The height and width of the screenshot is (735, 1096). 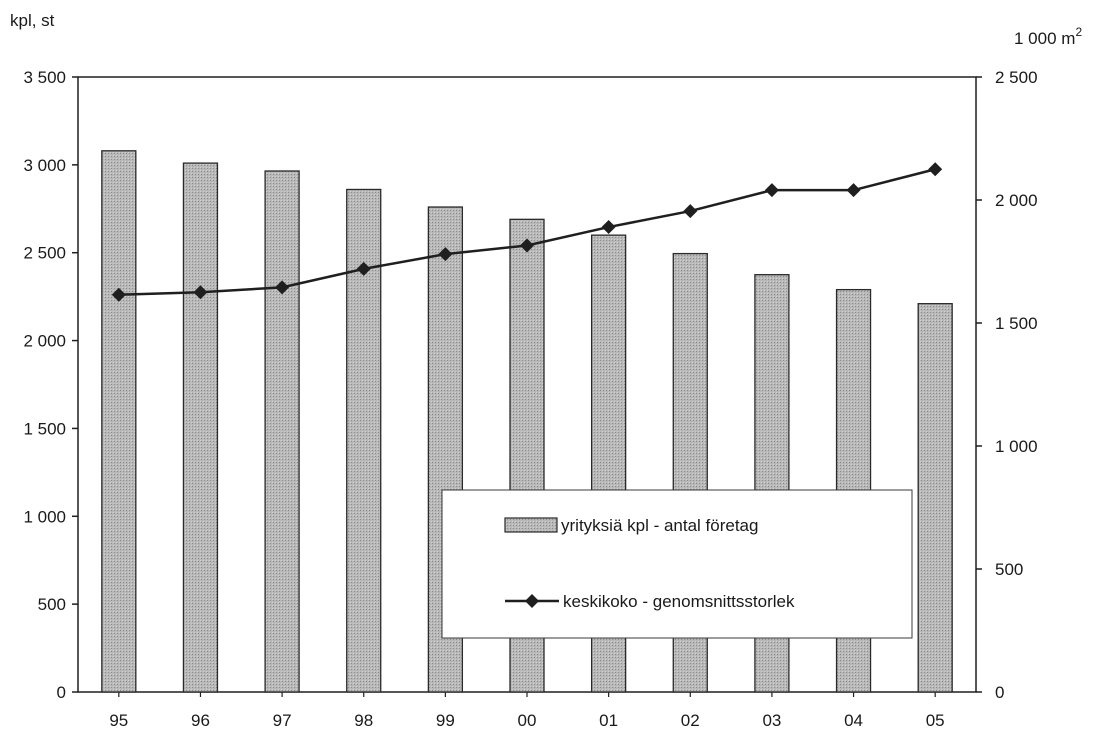 What do you see at coordinates (527, 720) in the screenshot?
I see `x-axis-tick-label: 00` at bounding box center [527, 720].